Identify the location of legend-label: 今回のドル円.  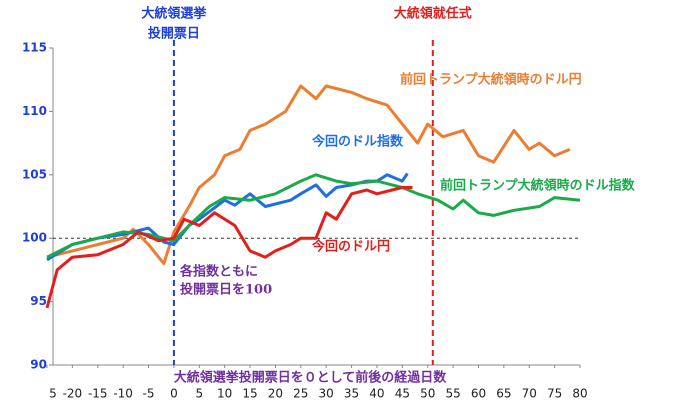
(350, 247).